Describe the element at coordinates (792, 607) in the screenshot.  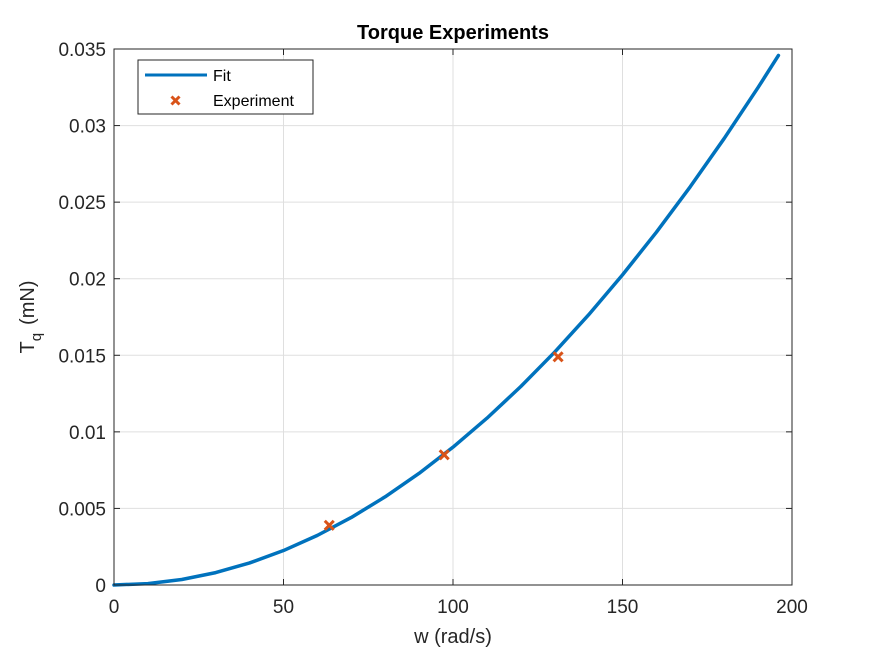
I see `x-tick-label: 200` at that location.